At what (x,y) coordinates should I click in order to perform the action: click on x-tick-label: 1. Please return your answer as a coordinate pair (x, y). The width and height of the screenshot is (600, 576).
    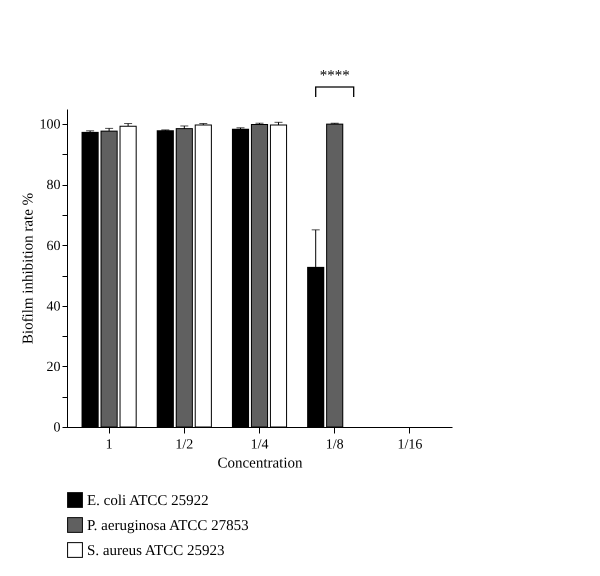
    Looking at the image, I should click on (109, 445).